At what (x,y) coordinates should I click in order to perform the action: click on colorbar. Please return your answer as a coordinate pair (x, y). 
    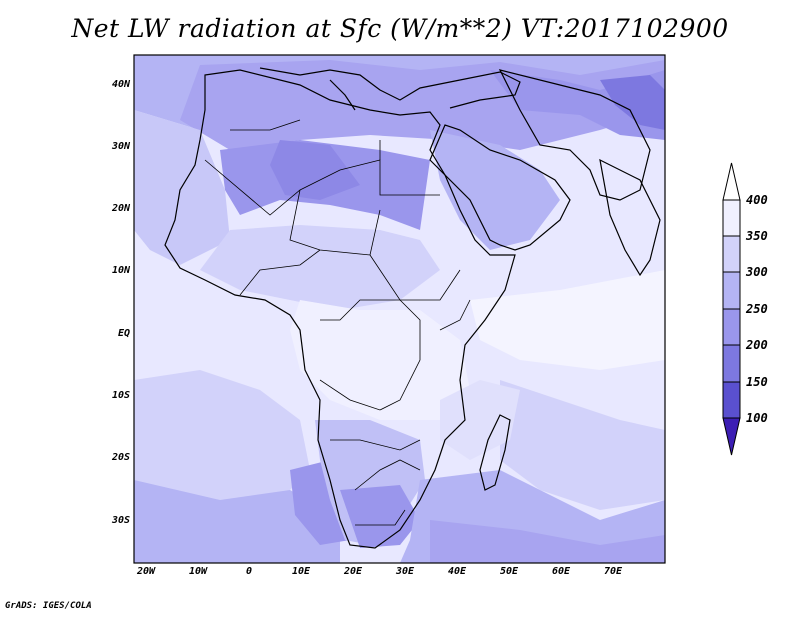
    Looking at the image, I should click on (731, 309).